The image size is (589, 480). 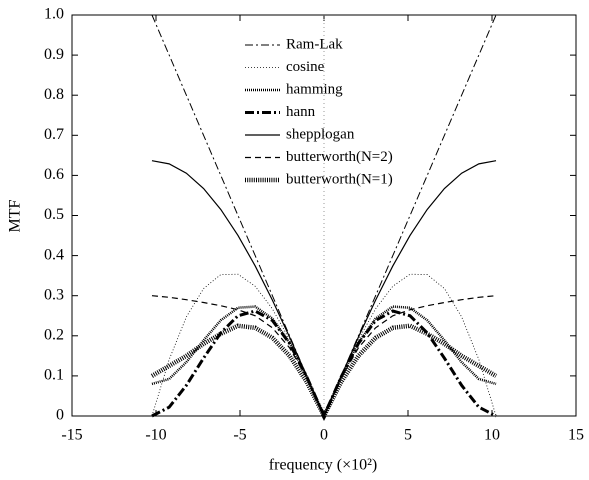 What do you see at coordinates (60, 415) in the screenshot?
I see `y-tick-label: 0` at bounding box center [60, 415].